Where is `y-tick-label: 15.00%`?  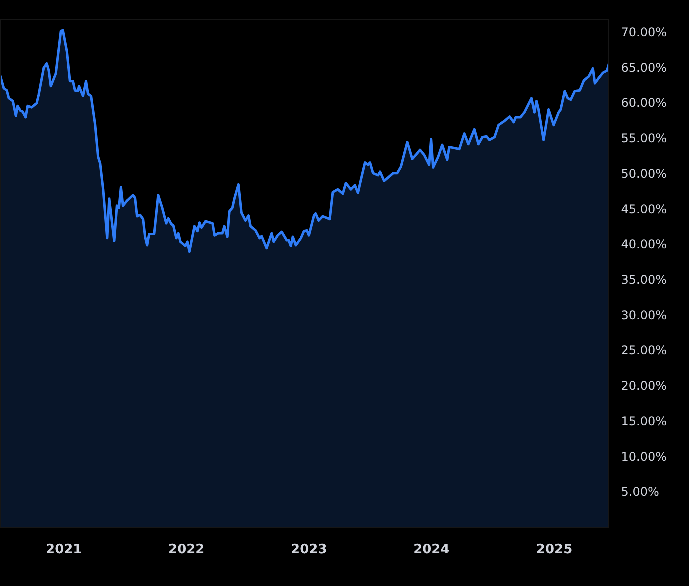
y-tick-label: 15.00% is located at coordinates (644, 421).